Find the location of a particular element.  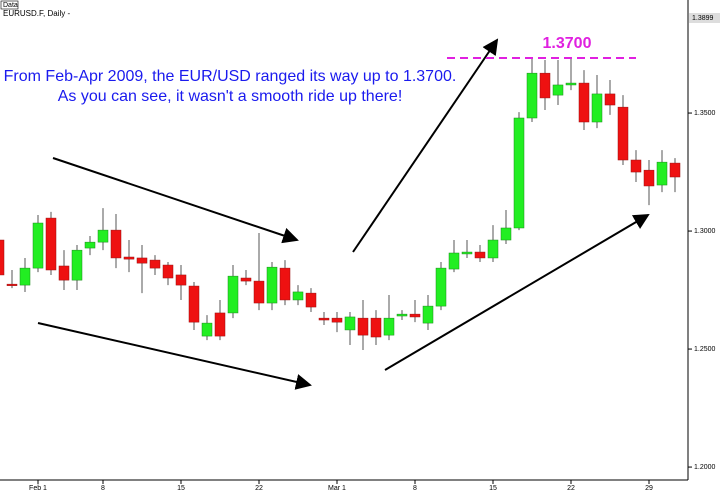

y-tick-label: 1.2000 is located at coordinates (705, 467).